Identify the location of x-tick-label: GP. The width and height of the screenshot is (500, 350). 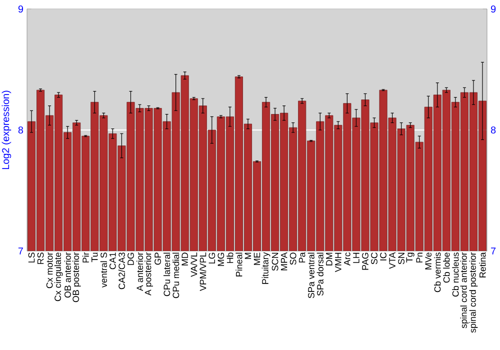
(157, 258).